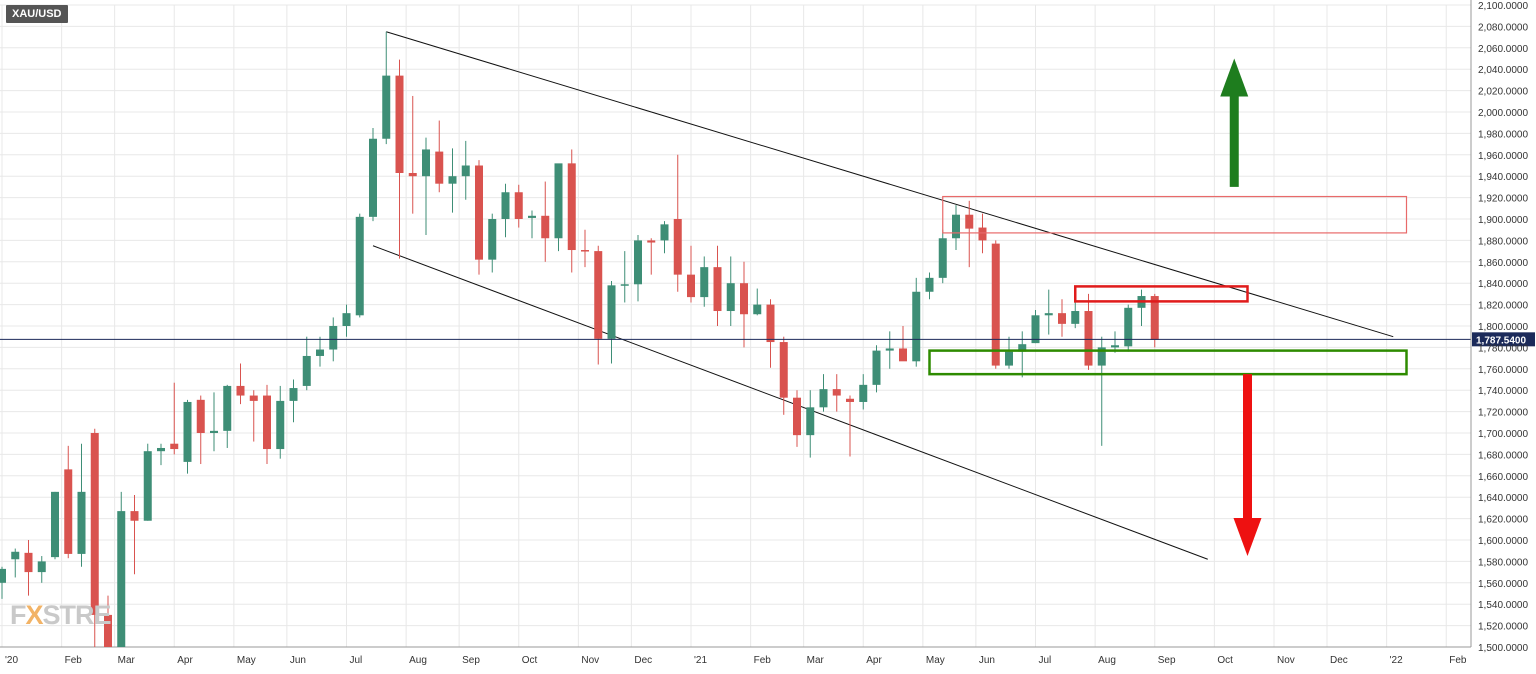 Image resolution: width=1536 pixels, height=674 pixels. I want to click on y-tick-label: 1,540.0000, so click(1503, 605).